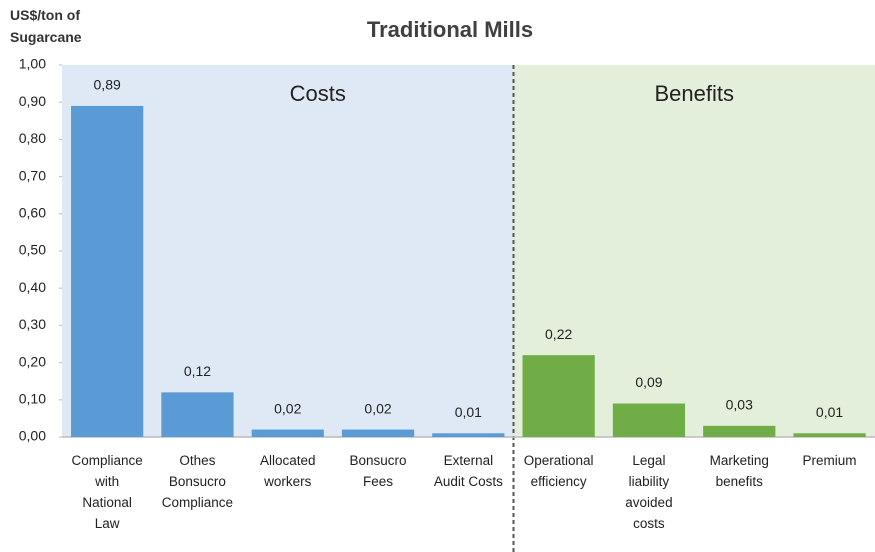 The height and width of the screenshot is (552, 875). What do you see at coordinates (107, 85) in the screenshot?
I see `data-label: 0,89` at bounding box center [107, 85].